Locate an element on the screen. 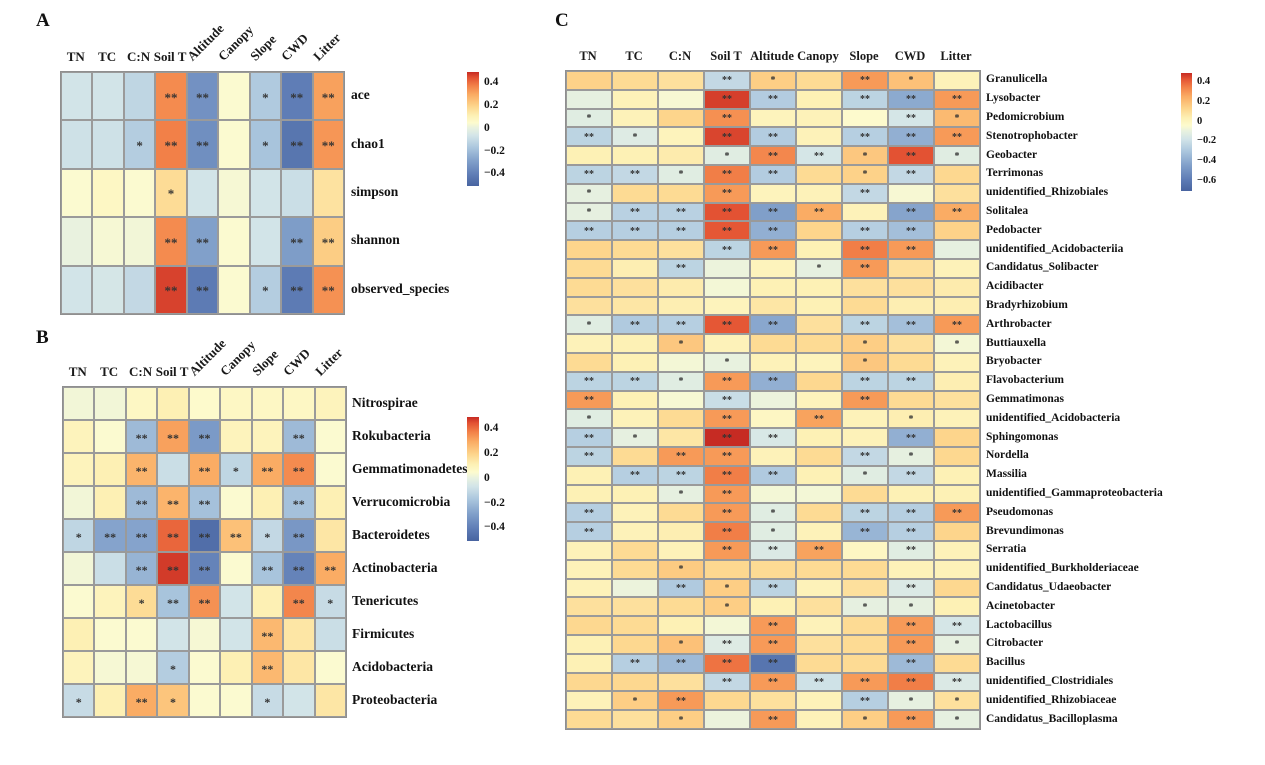  panel-c-letter: C is located at coordinates (562, 20).